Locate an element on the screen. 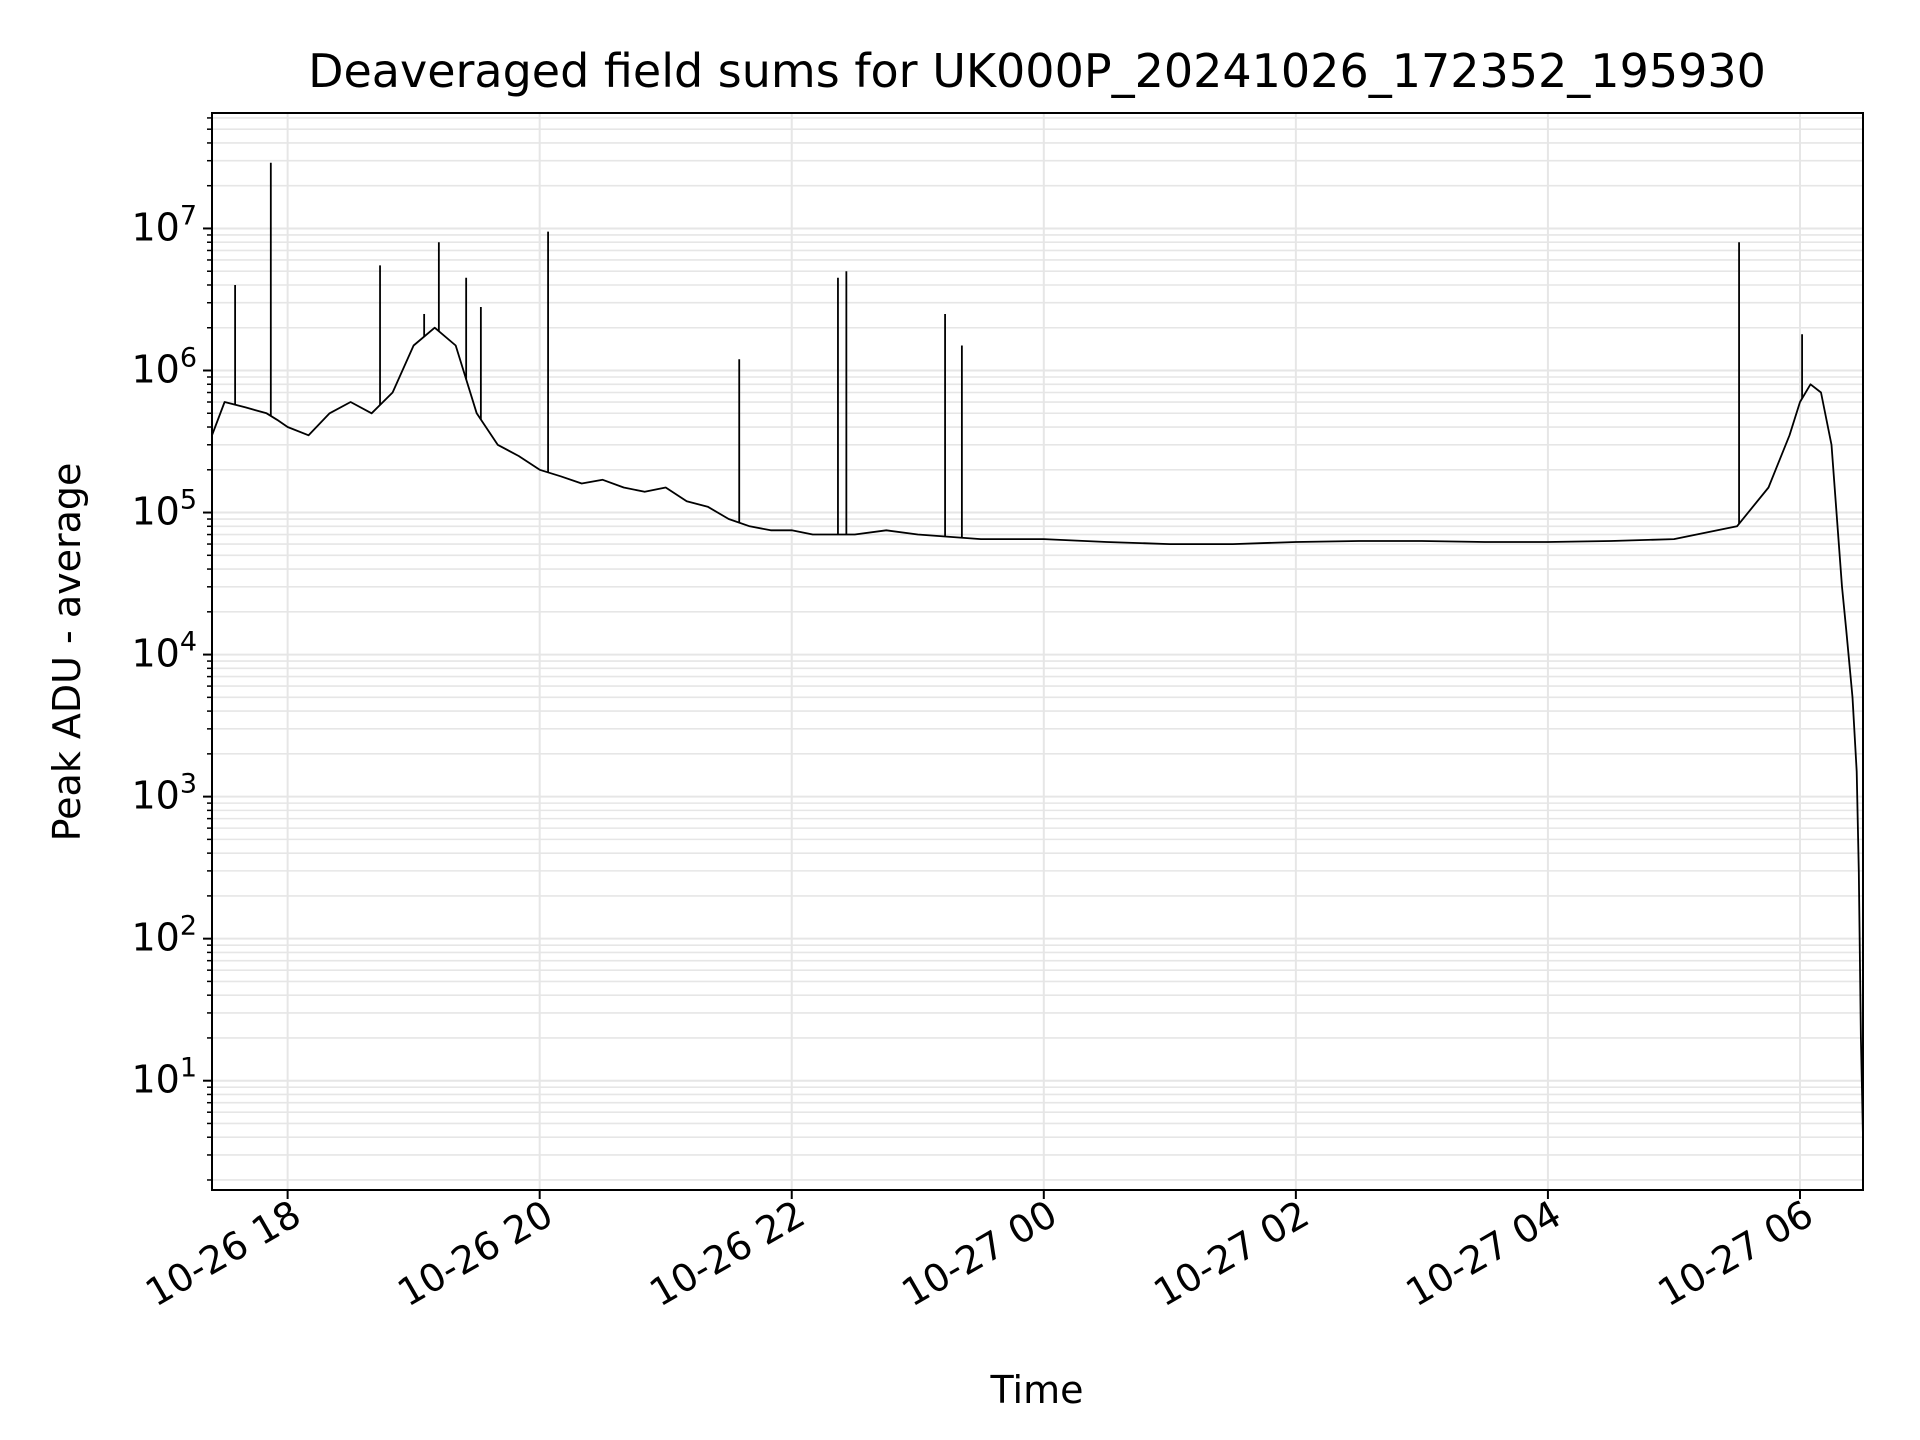 Image resolution: width=1920 pixels, height=1440 pixels. y-tick-label: 106 is located at coordinates (164, 367).